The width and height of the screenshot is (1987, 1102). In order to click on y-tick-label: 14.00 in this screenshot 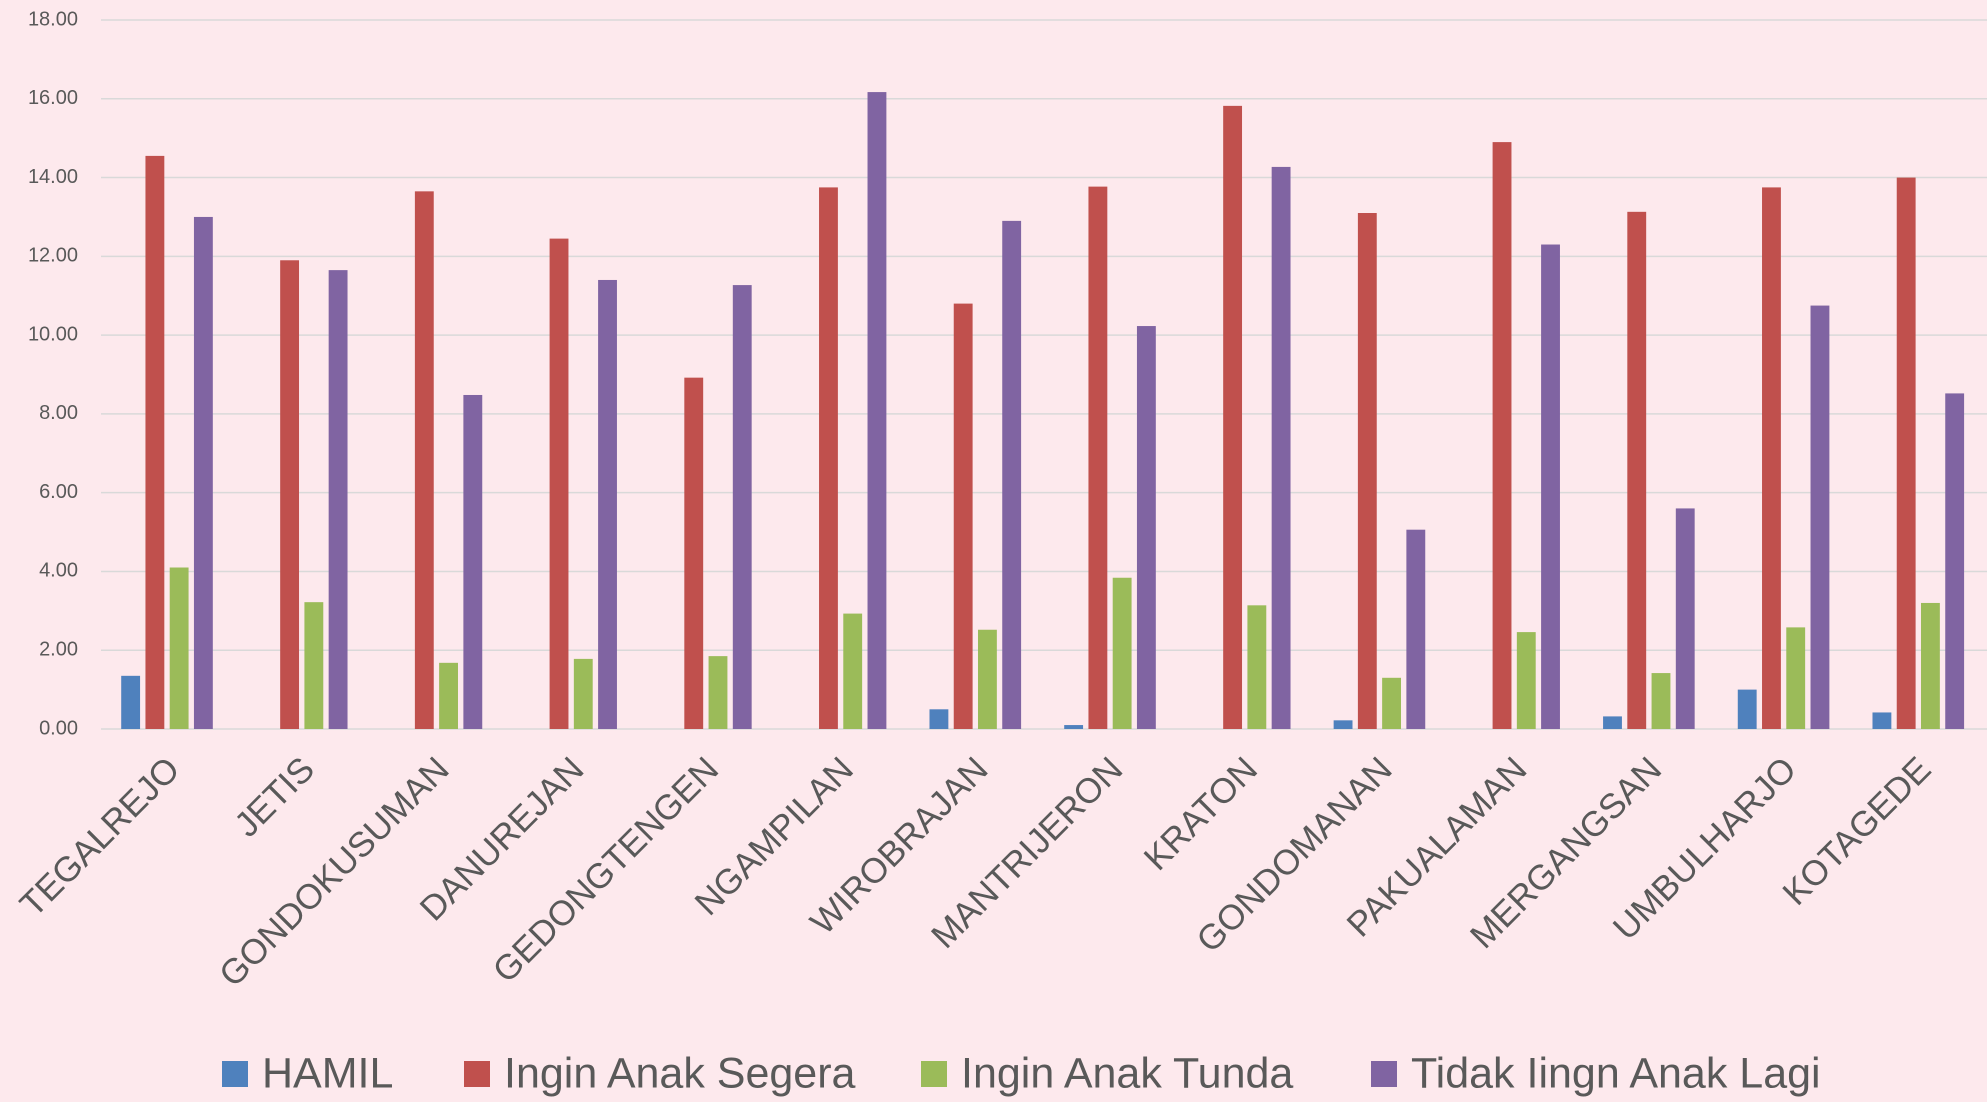, I will do `click(53, 177)`.